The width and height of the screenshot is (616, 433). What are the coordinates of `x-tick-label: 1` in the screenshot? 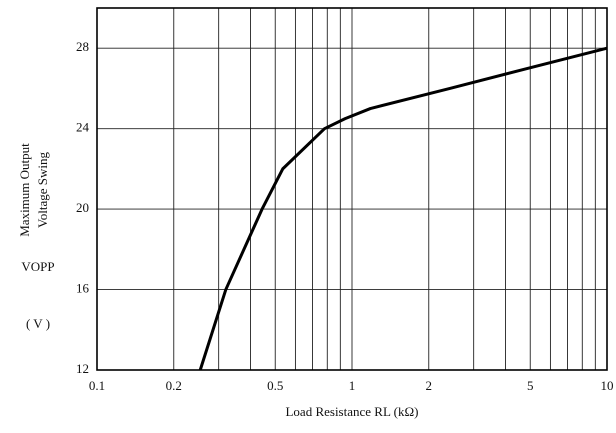 It's located at (352, 385).